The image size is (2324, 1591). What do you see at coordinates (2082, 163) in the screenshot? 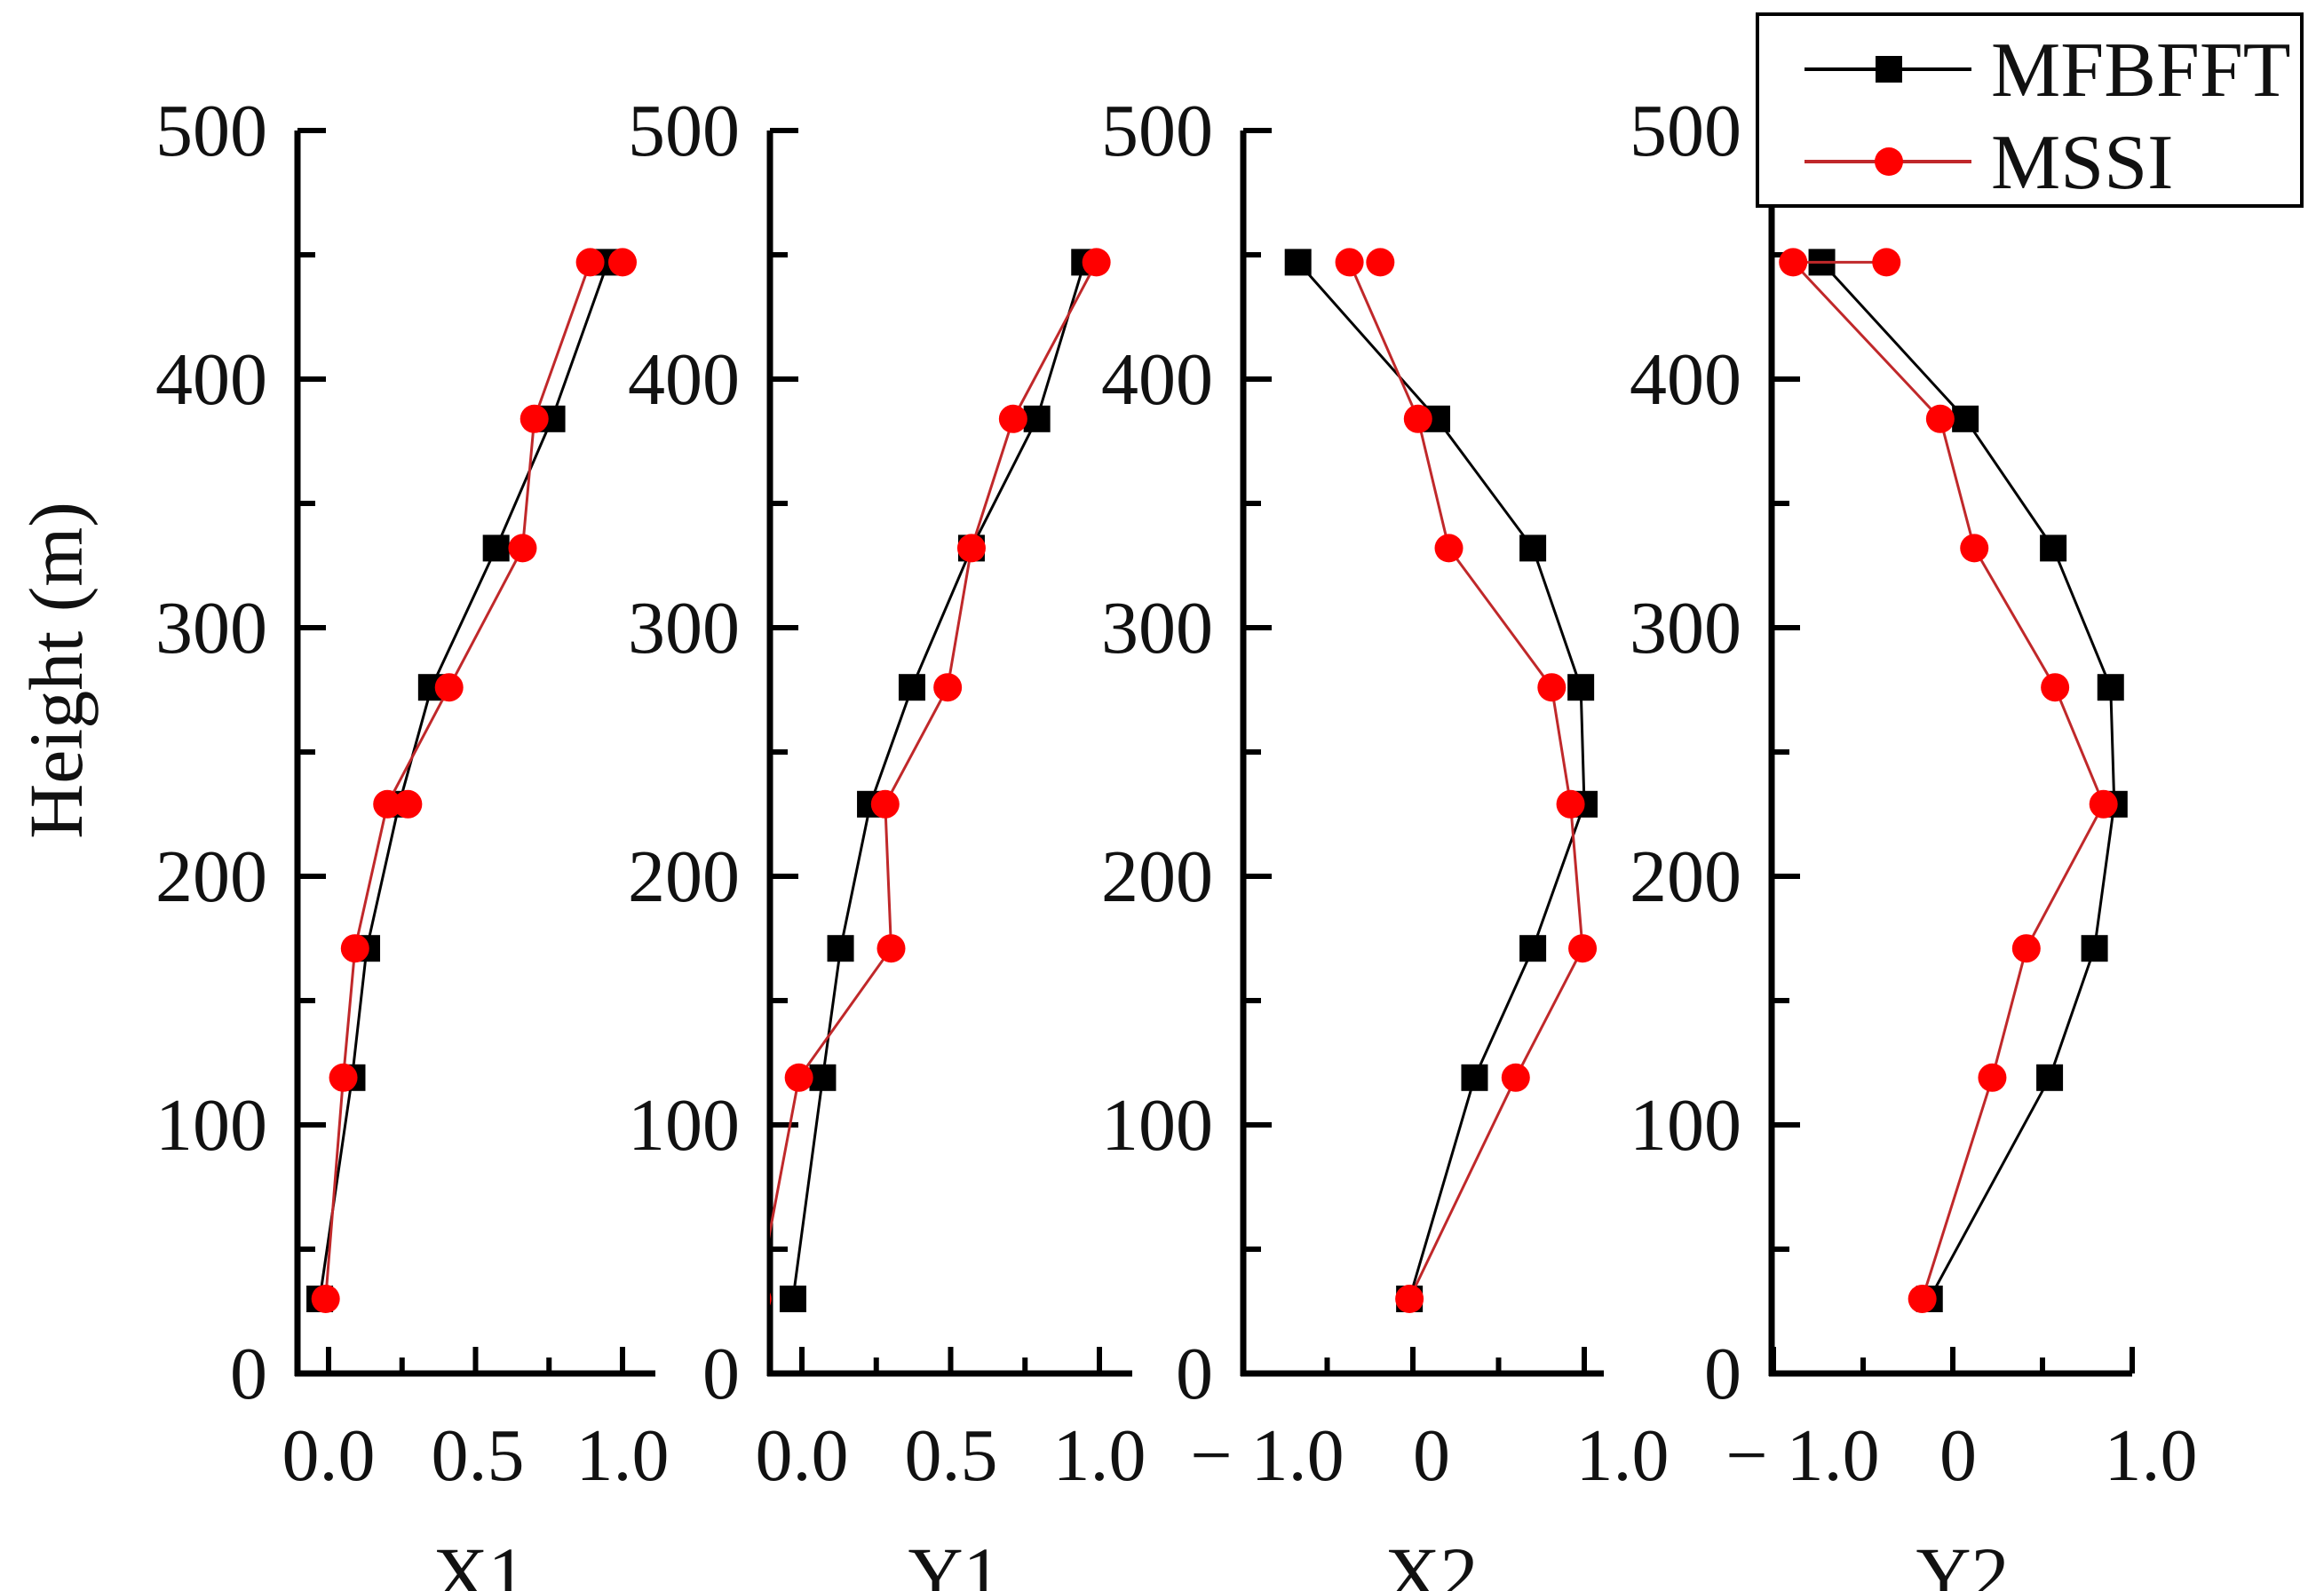
I see `legend-label: MSSI` at bounding box center [2082, 163].